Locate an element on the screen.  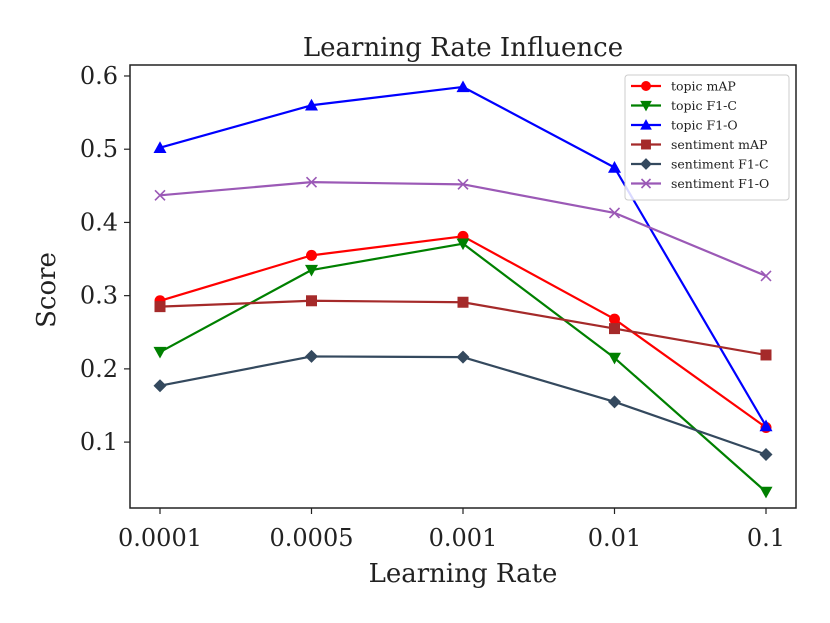
legend-label: sentiment mAP is located at coordinates (719, 144).